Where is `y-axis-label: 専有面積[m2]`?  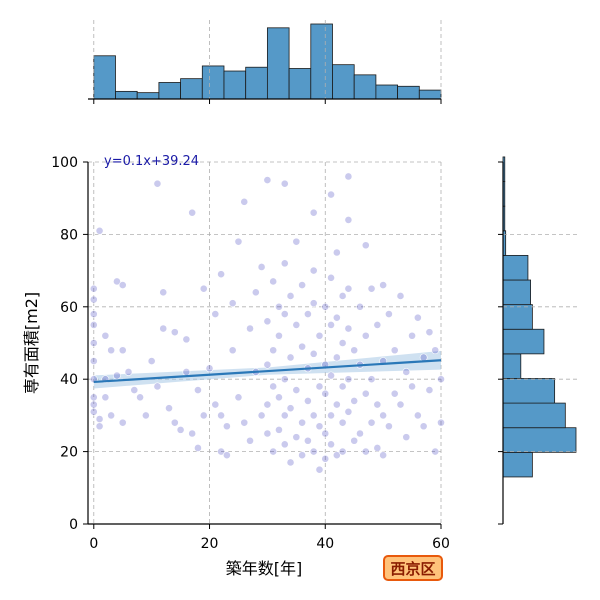
y-axis-label: 専有面積[m2] is located at coordinates (31, 343).